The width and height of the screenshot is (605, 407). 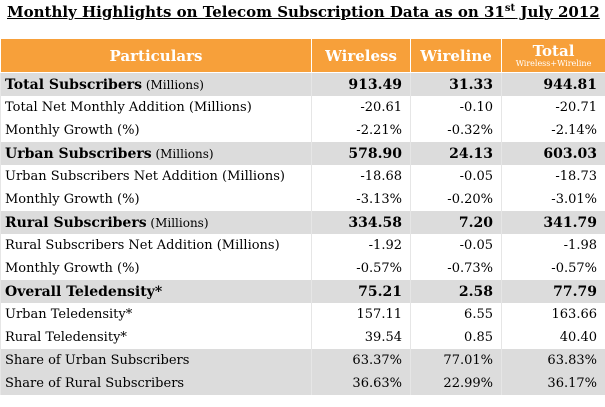 What do you see at coordinates (361, 314) in the screenshot?
I see `cell-wireless: 157.11` at bounding box center [361, 314].